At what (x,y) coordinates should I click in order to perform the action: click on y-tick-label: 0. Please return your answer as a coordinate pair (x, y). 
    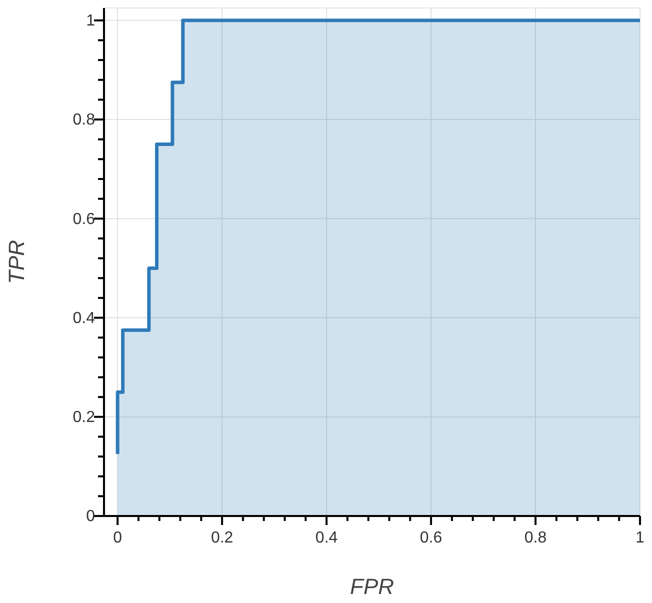
    Looking at the image, I should click on (91, 517).